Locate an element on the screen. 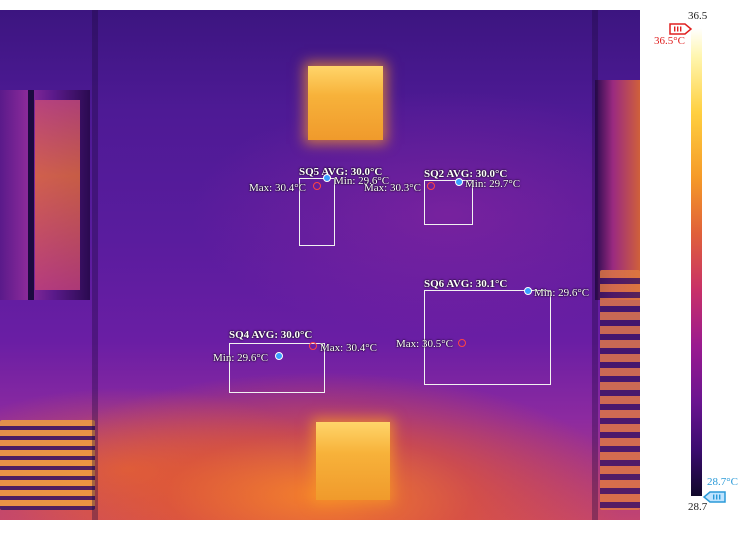  sq2-min-label: Min: 29.7°C is located at coordinates (493, 184).